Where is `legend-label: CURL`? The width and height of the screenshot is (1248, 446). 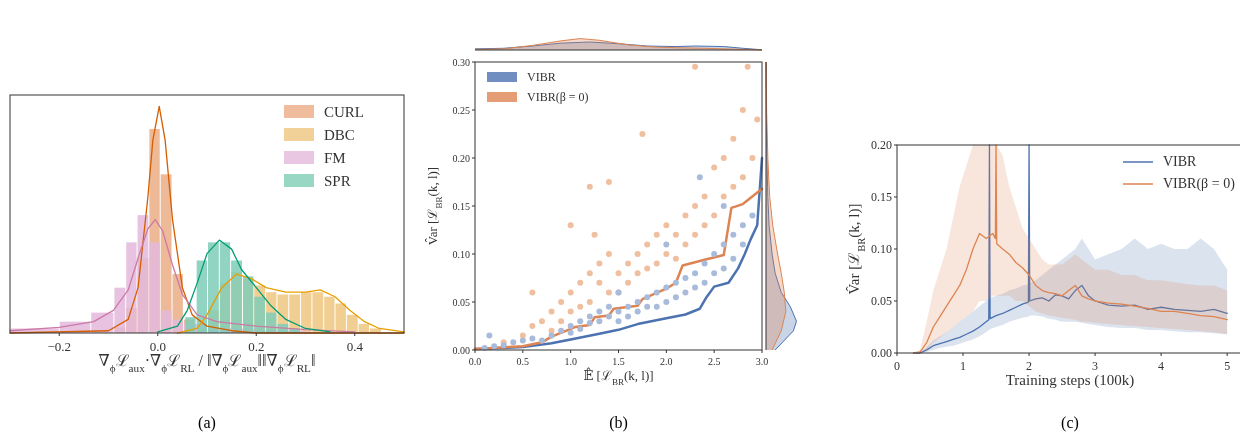 legend-label: CURL is located at coordinates (344, 112).